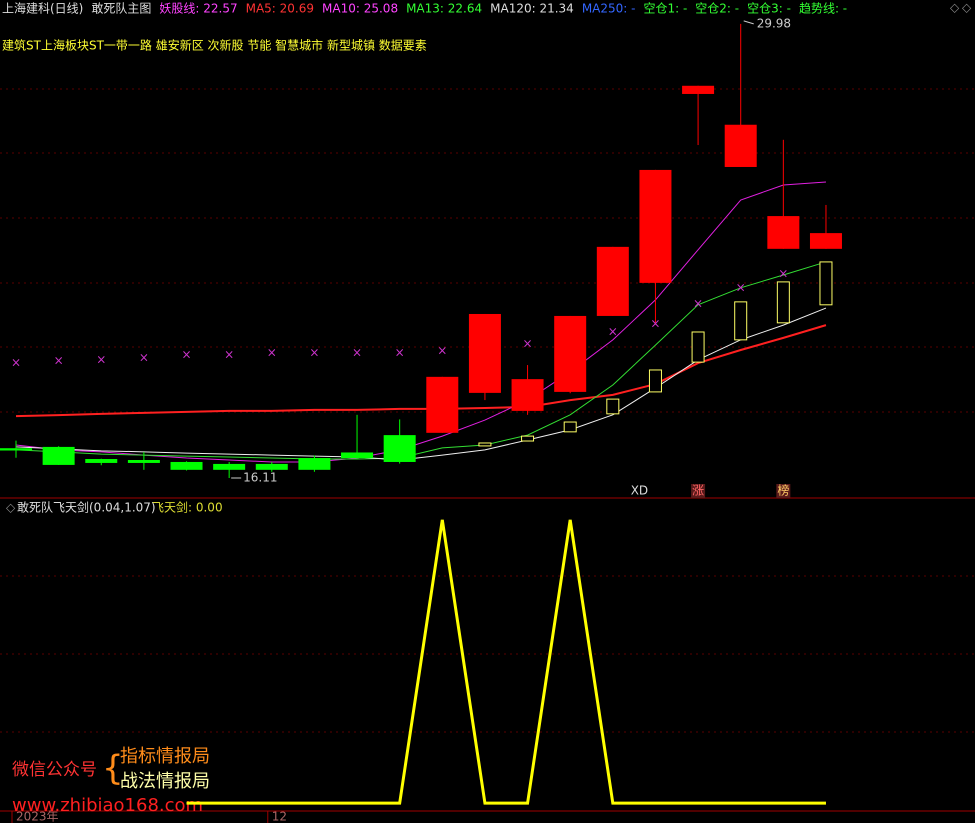 The width and height of the screenshot is (975, 823). What do you see at coordinates (665, 9) in the screenshot?
I see `header-item: 空仓1: -` at bounding box center [665, 9].